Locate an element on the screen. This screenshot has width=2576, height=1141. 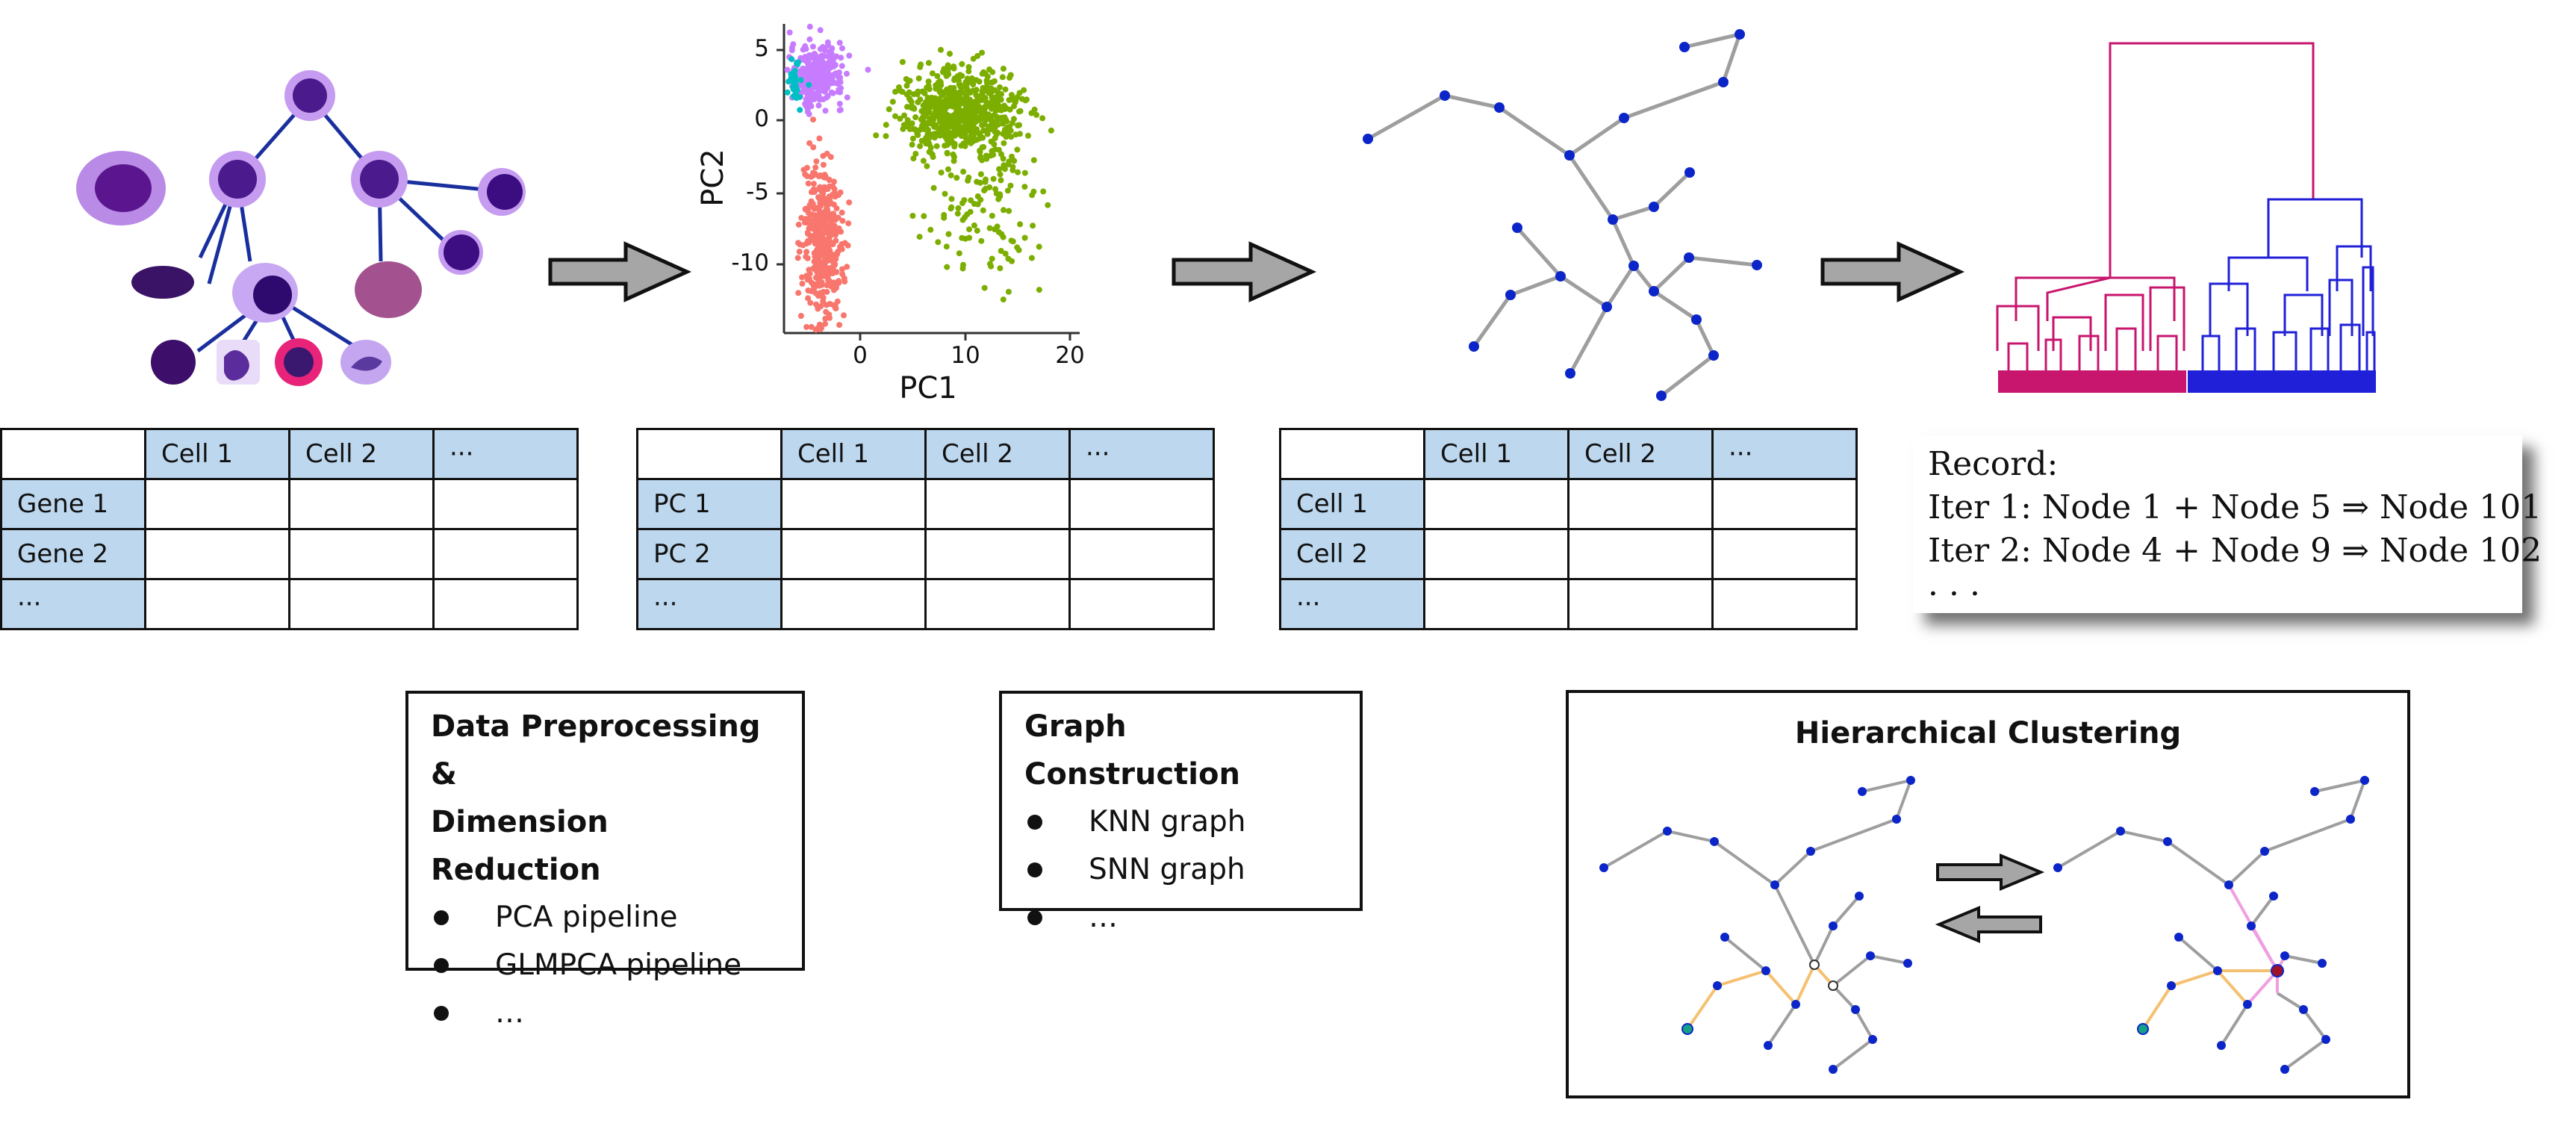
table-header-row: Cell 1 Cell 2 ··· is located at coordinates (289, 454).